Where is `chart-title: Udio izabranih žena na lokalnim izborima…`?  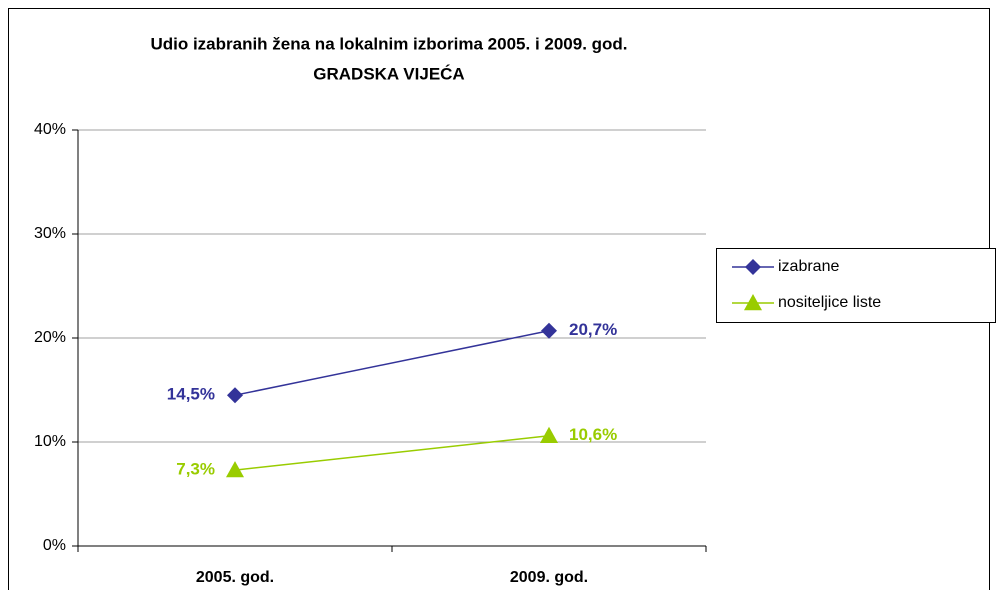 chart-title: Udio izabranih žena na lokalnim izborima… is located at coordinates (388, 43).